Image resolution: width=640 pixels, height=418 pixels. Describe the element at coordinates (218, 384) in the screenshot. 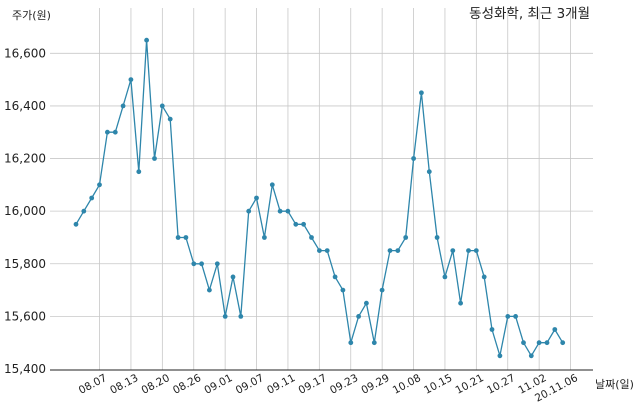

I see `x-tick-label: 09.01` at that location.